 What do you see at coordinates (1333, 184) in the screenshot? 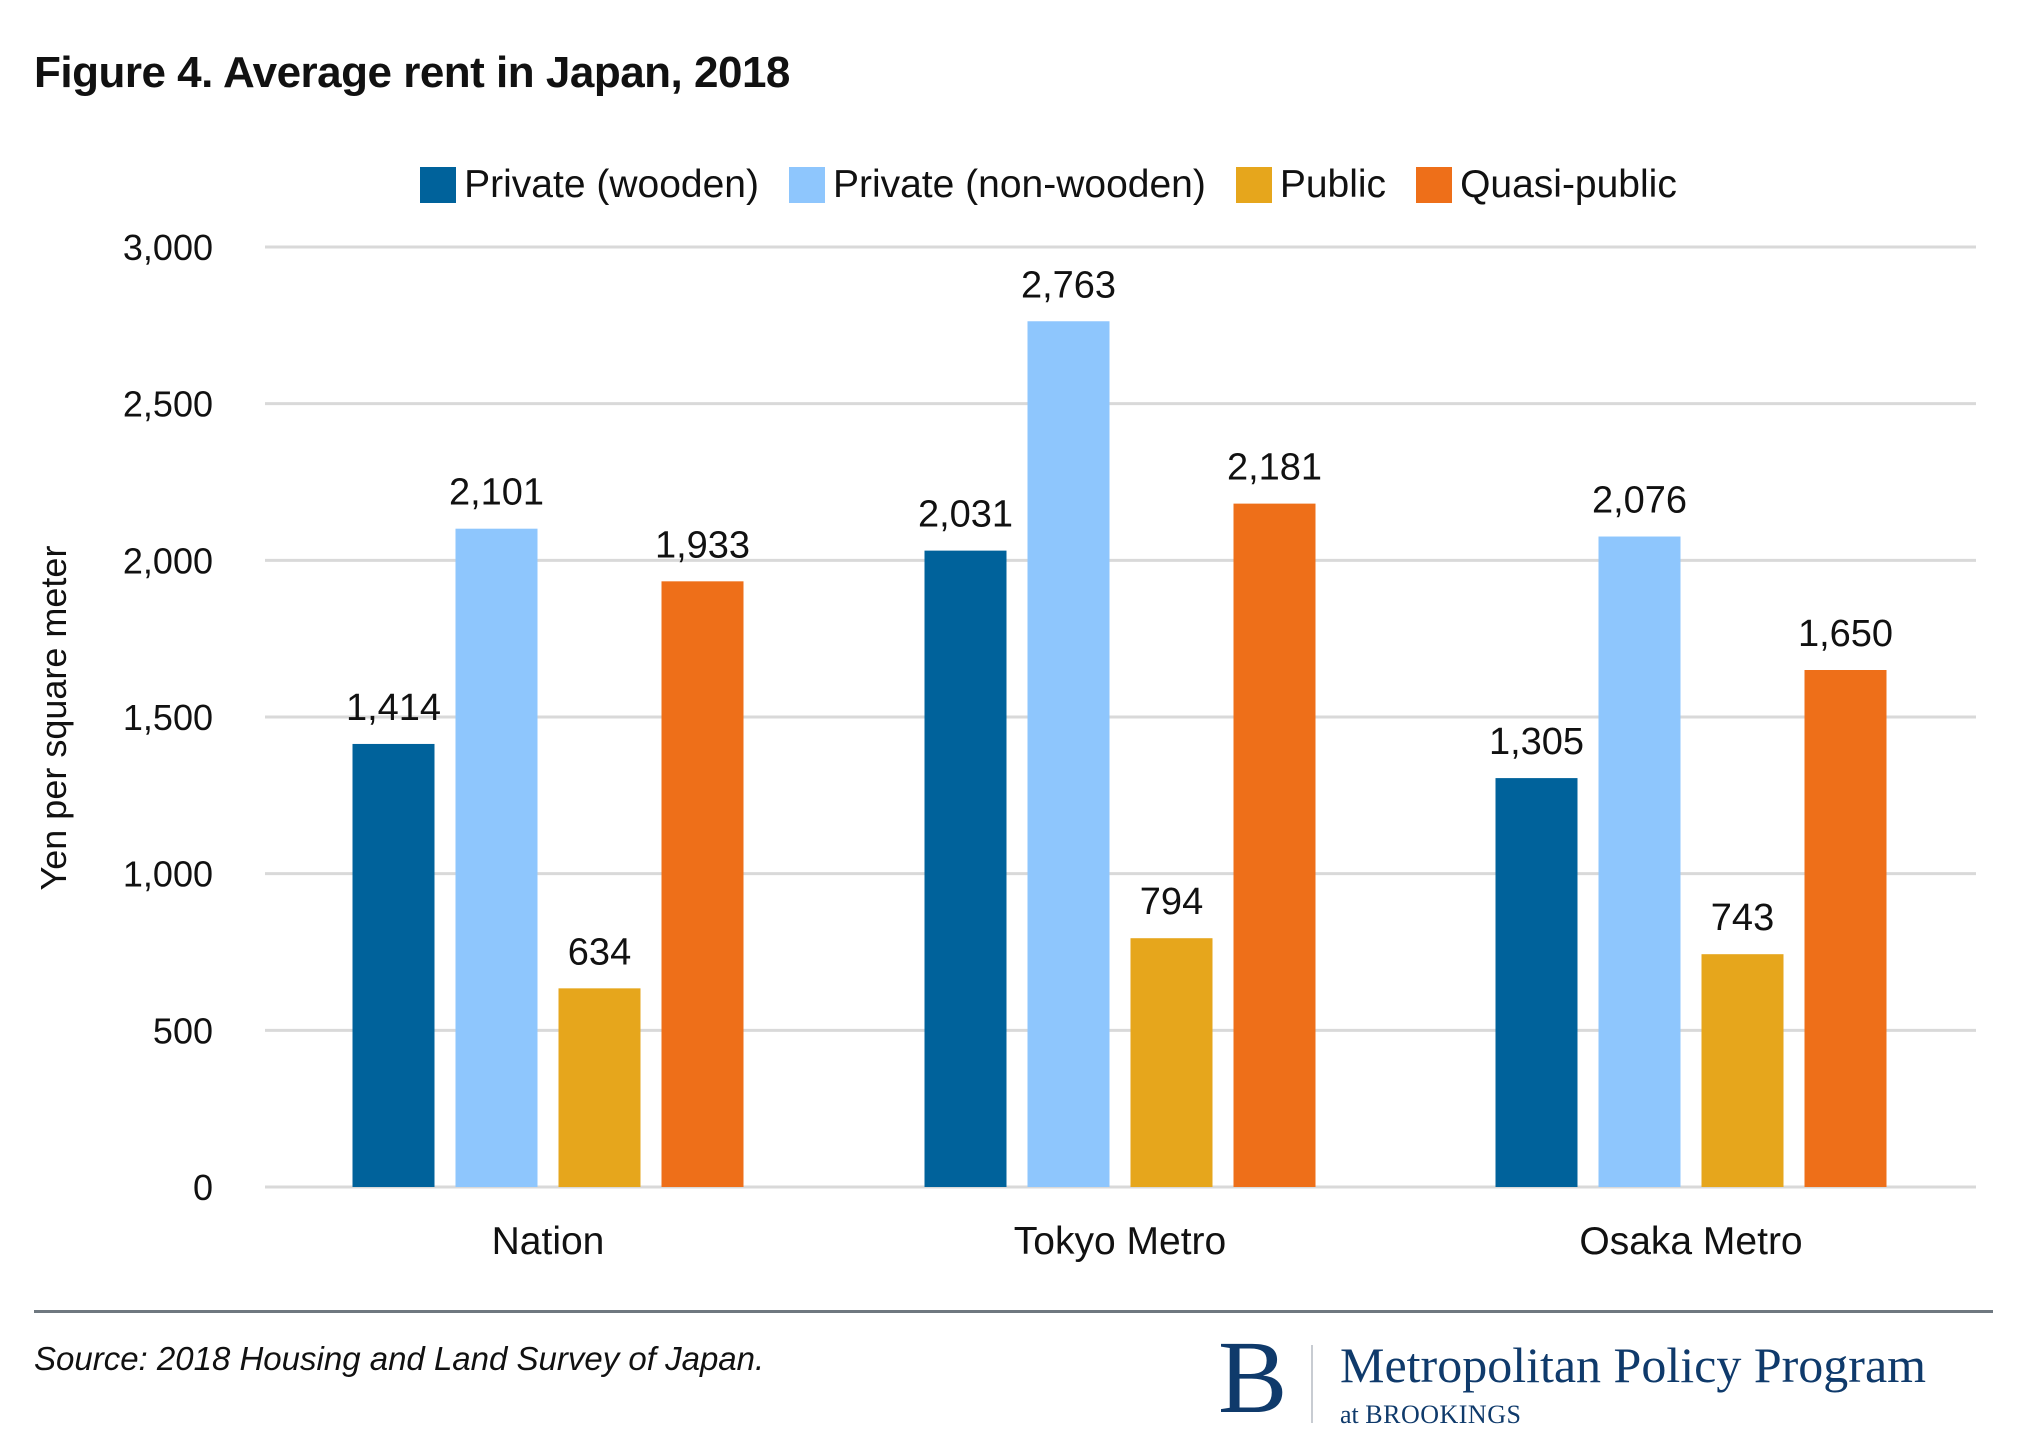
I see `legend-label: Public` at bounding box center [1333, 184].